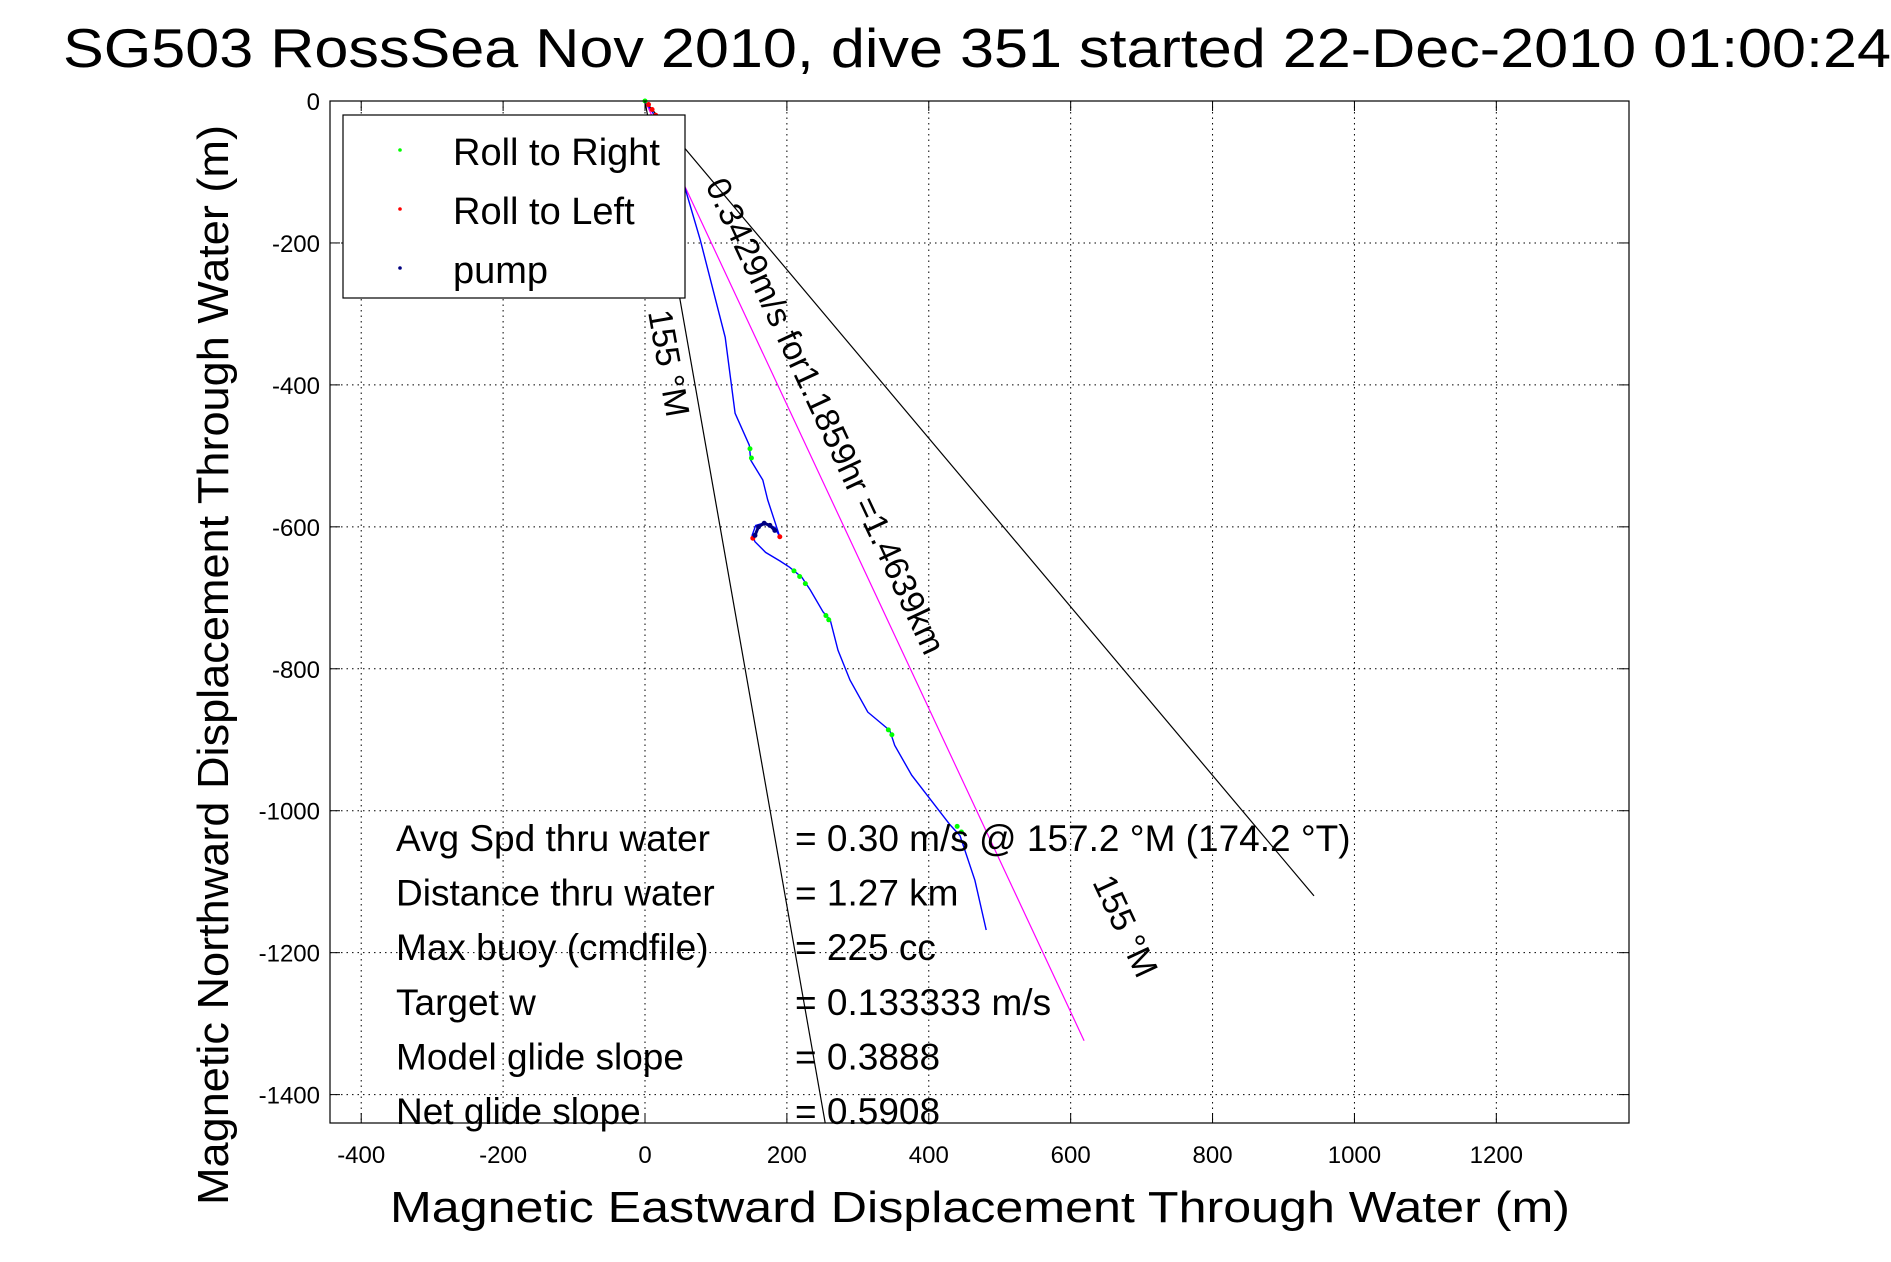  I want to click on stat-value: = 0.133333 m/s, so click(923, 1002).